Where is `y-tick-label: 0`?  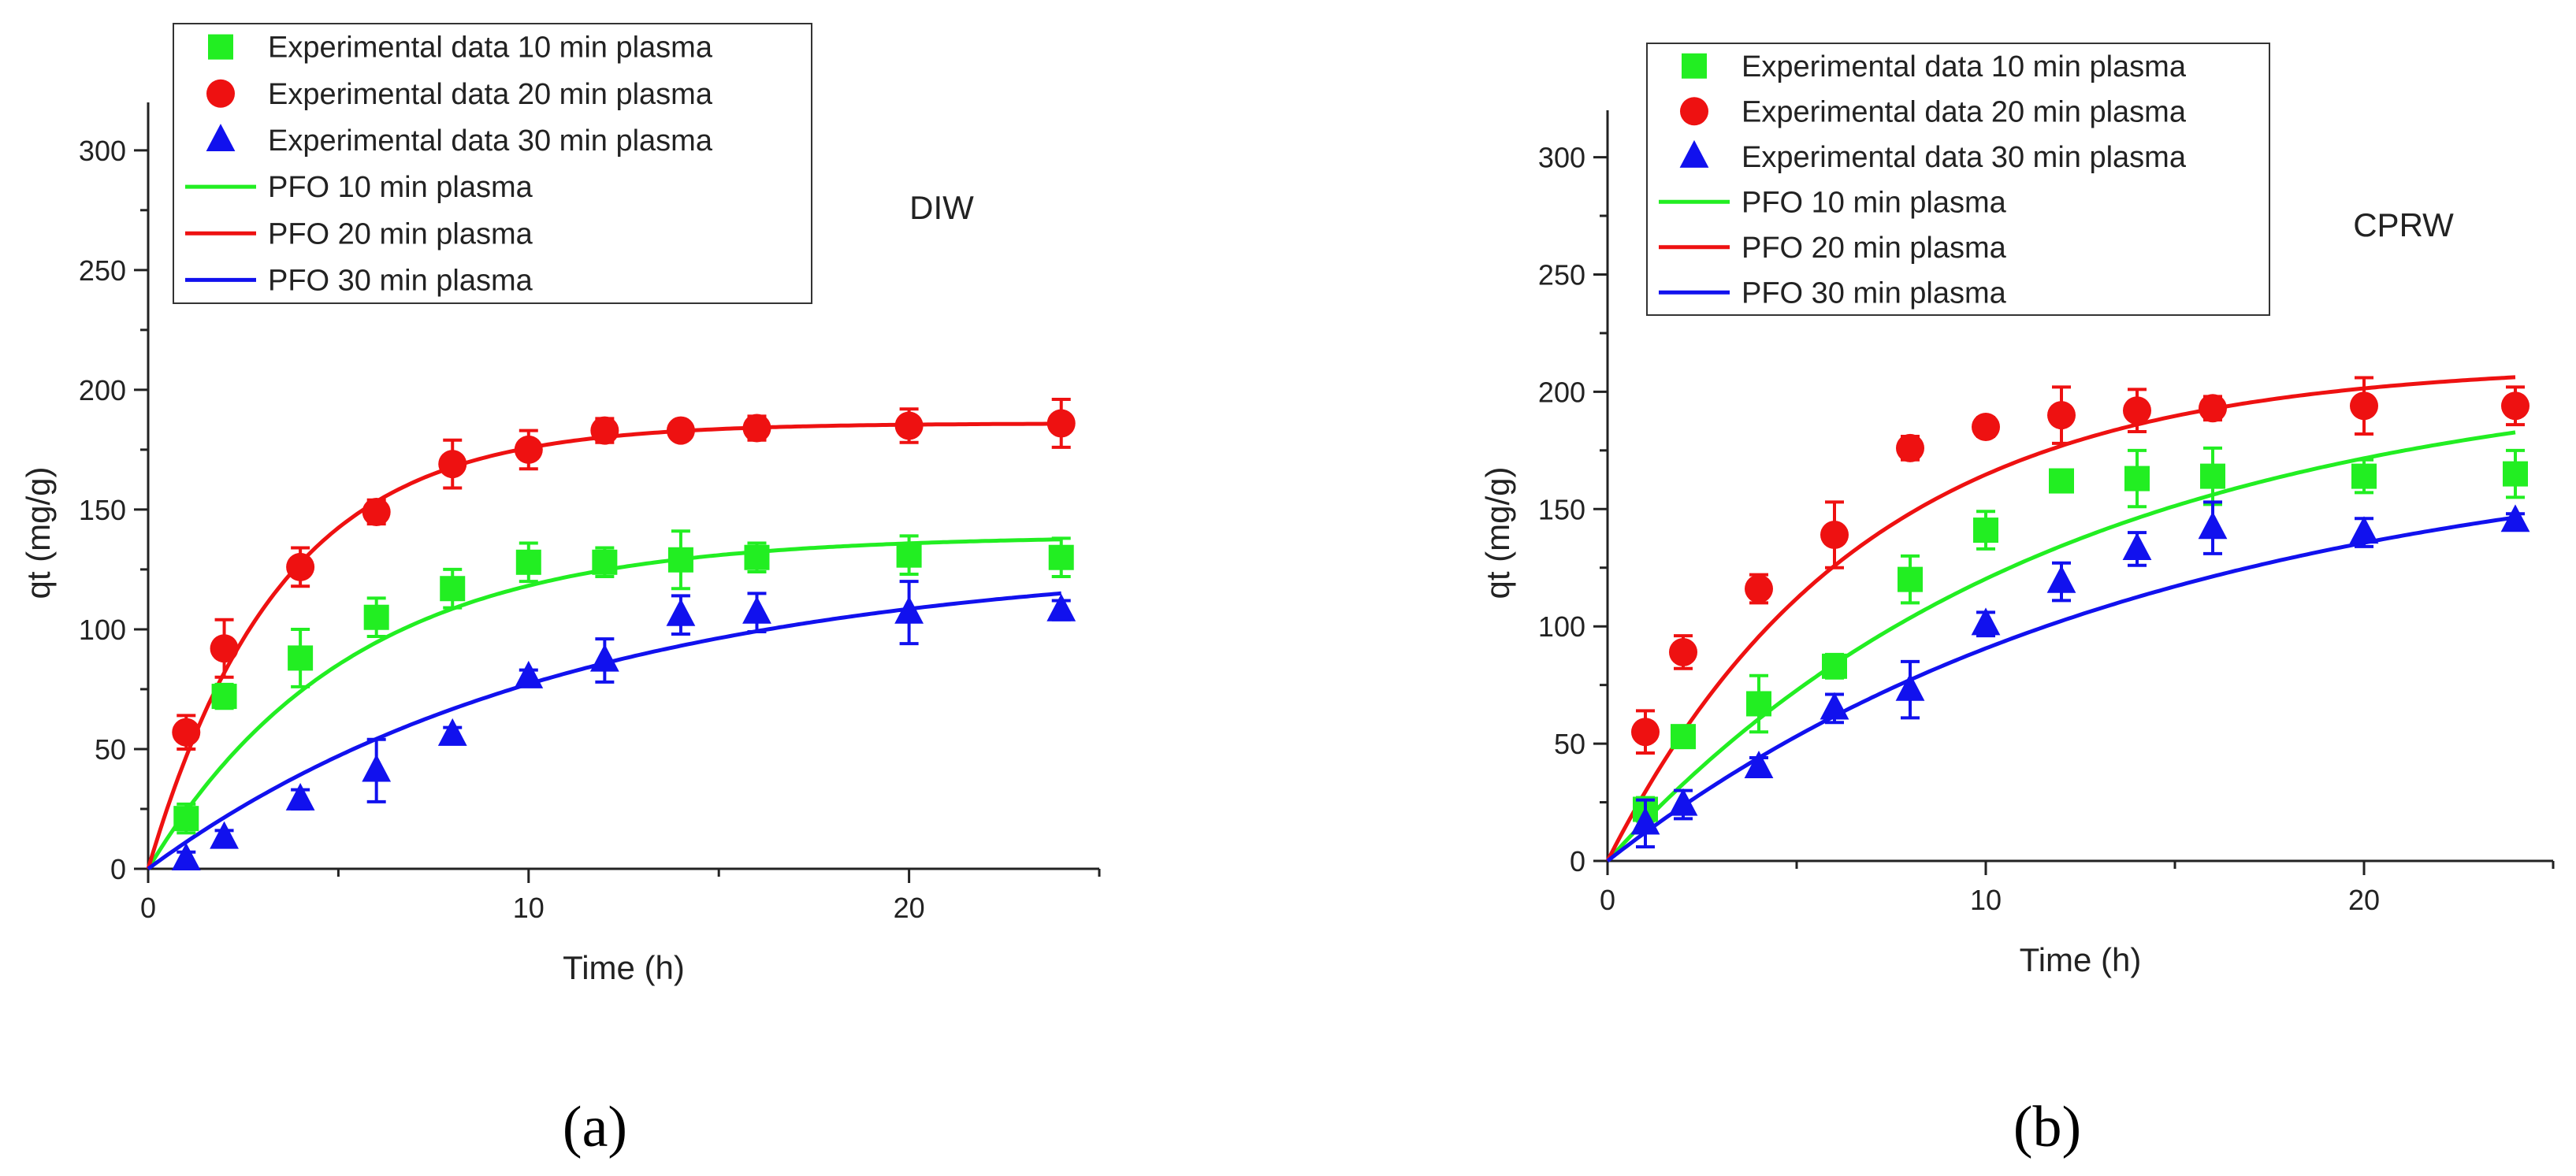
y-tick-label: 0 is located at coordinates (118, 869).